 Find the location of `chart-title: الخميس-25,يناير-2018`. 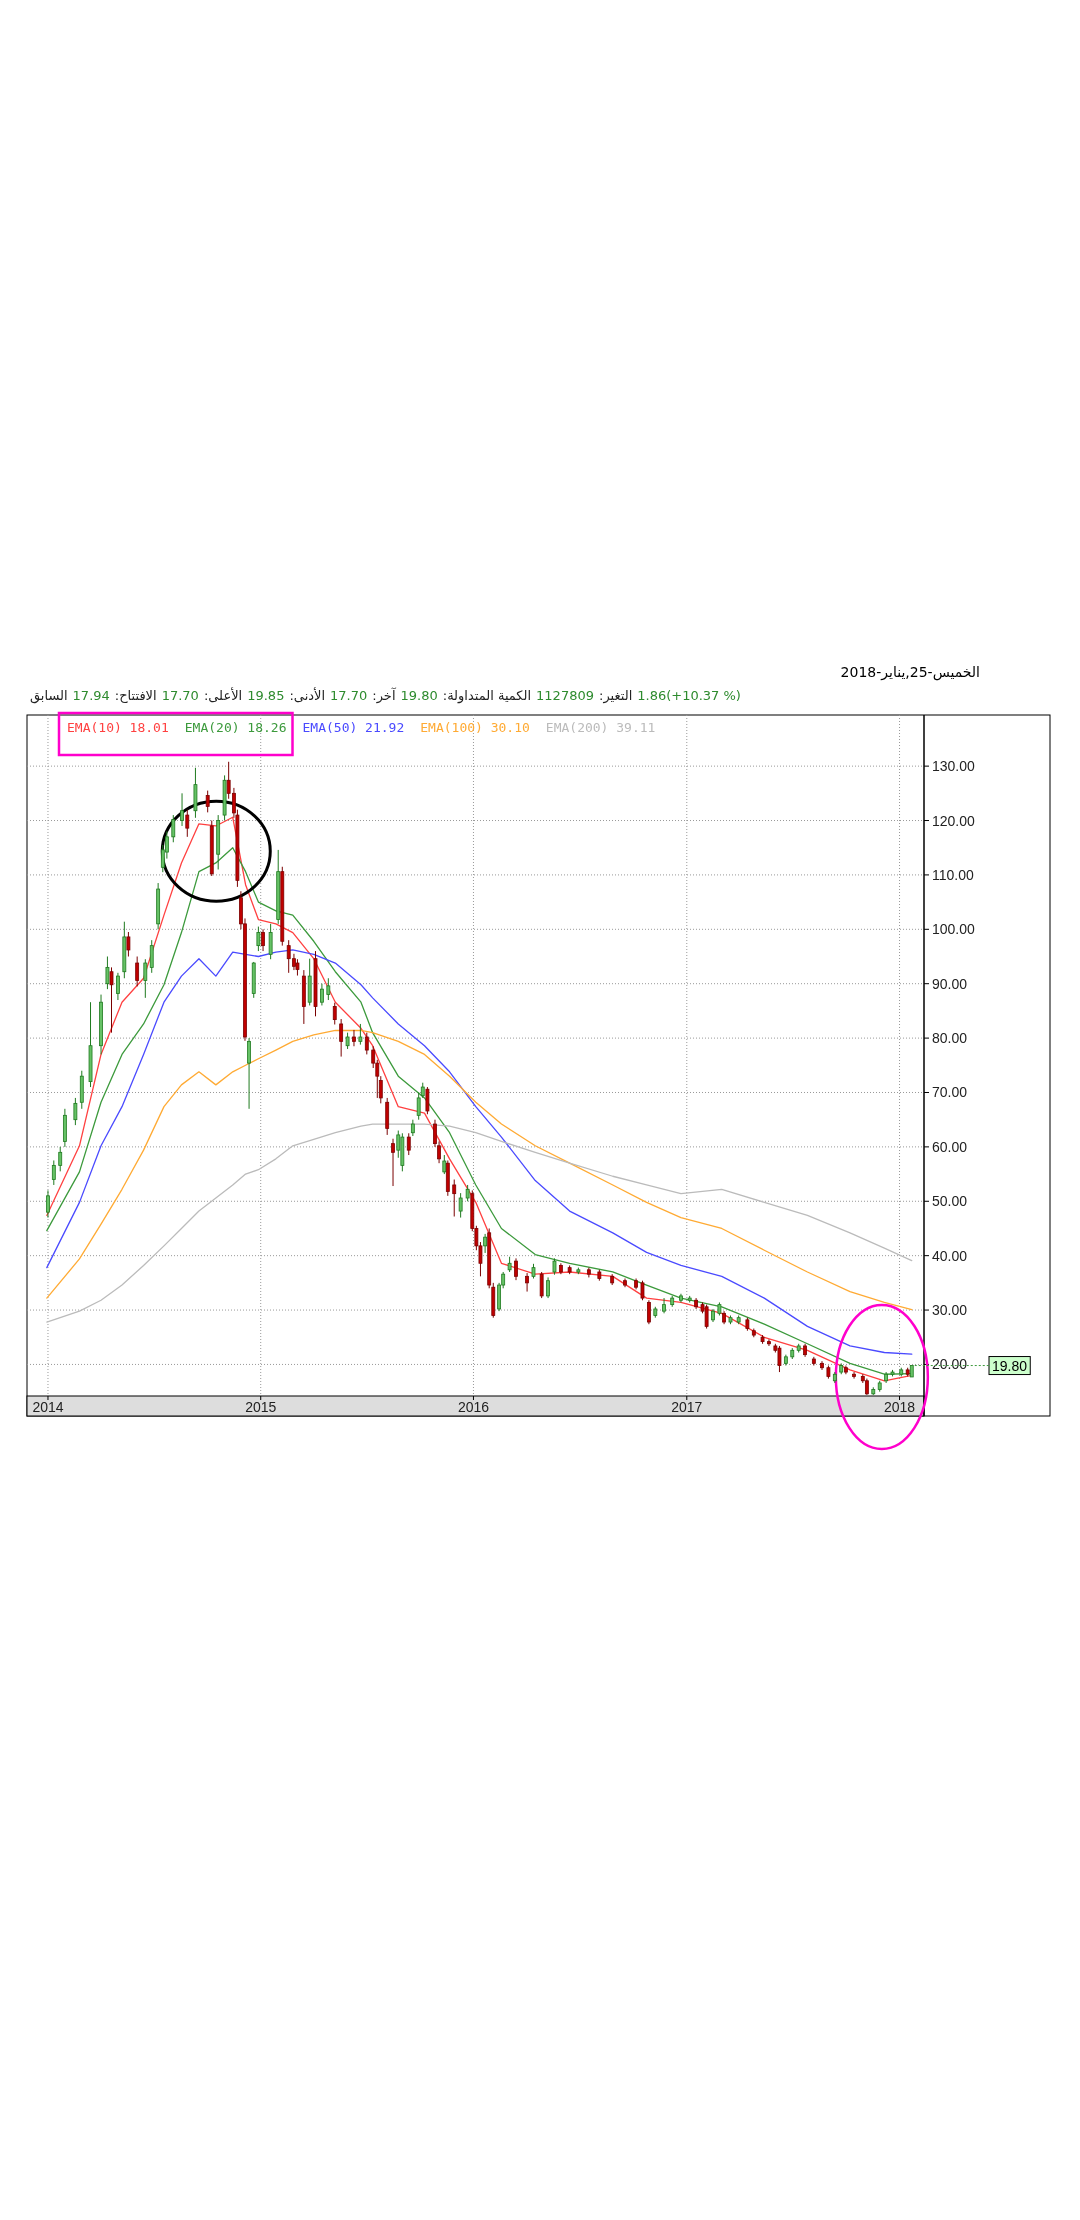

chart-title: الخميس-25,يناير-2018 is located at coordinates (910, 672).